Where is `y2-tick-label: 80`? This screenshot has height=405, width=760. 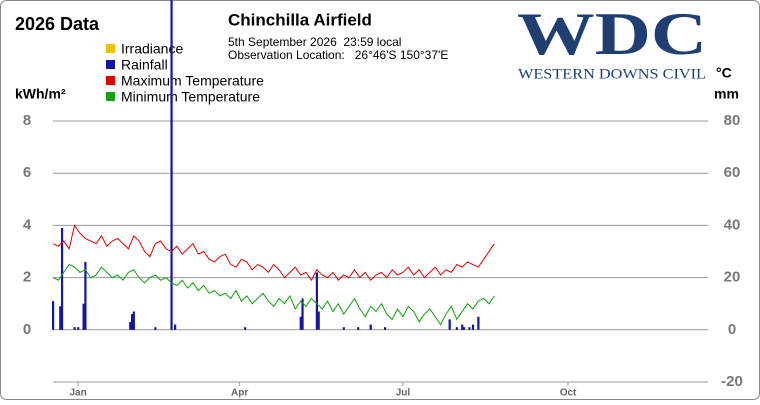 y2-tick-label: 80 is located at coordinates (732, 120).